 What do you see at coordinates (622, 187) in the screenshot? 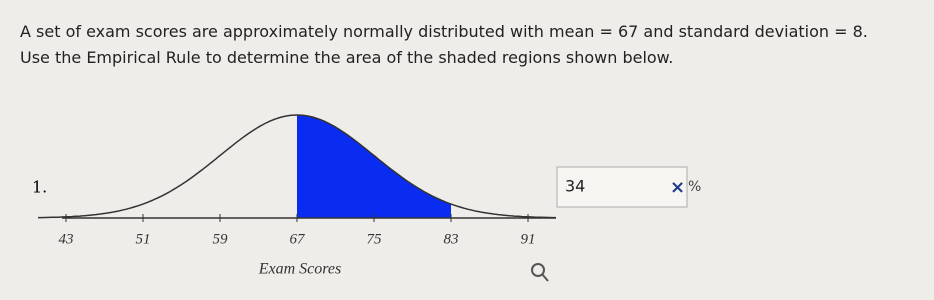
I see `answer-box` at bounding box center [622, 187].